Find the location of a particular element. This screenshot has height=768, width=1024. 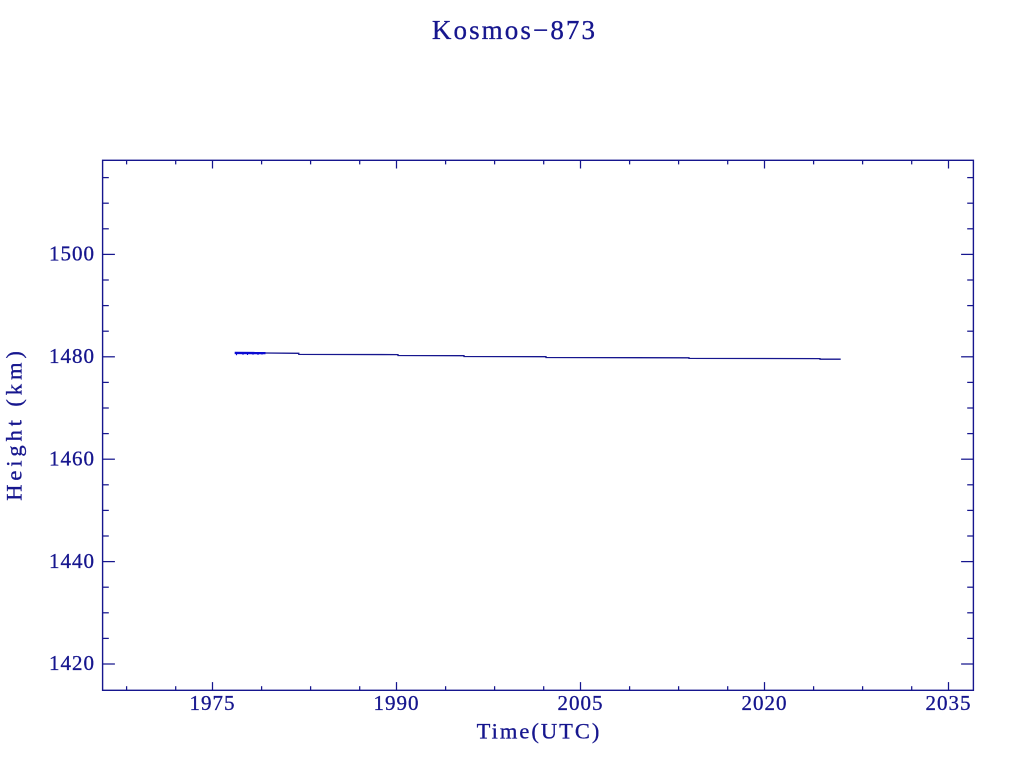

svg-text: 1500 is located at coordinates (72, 254).